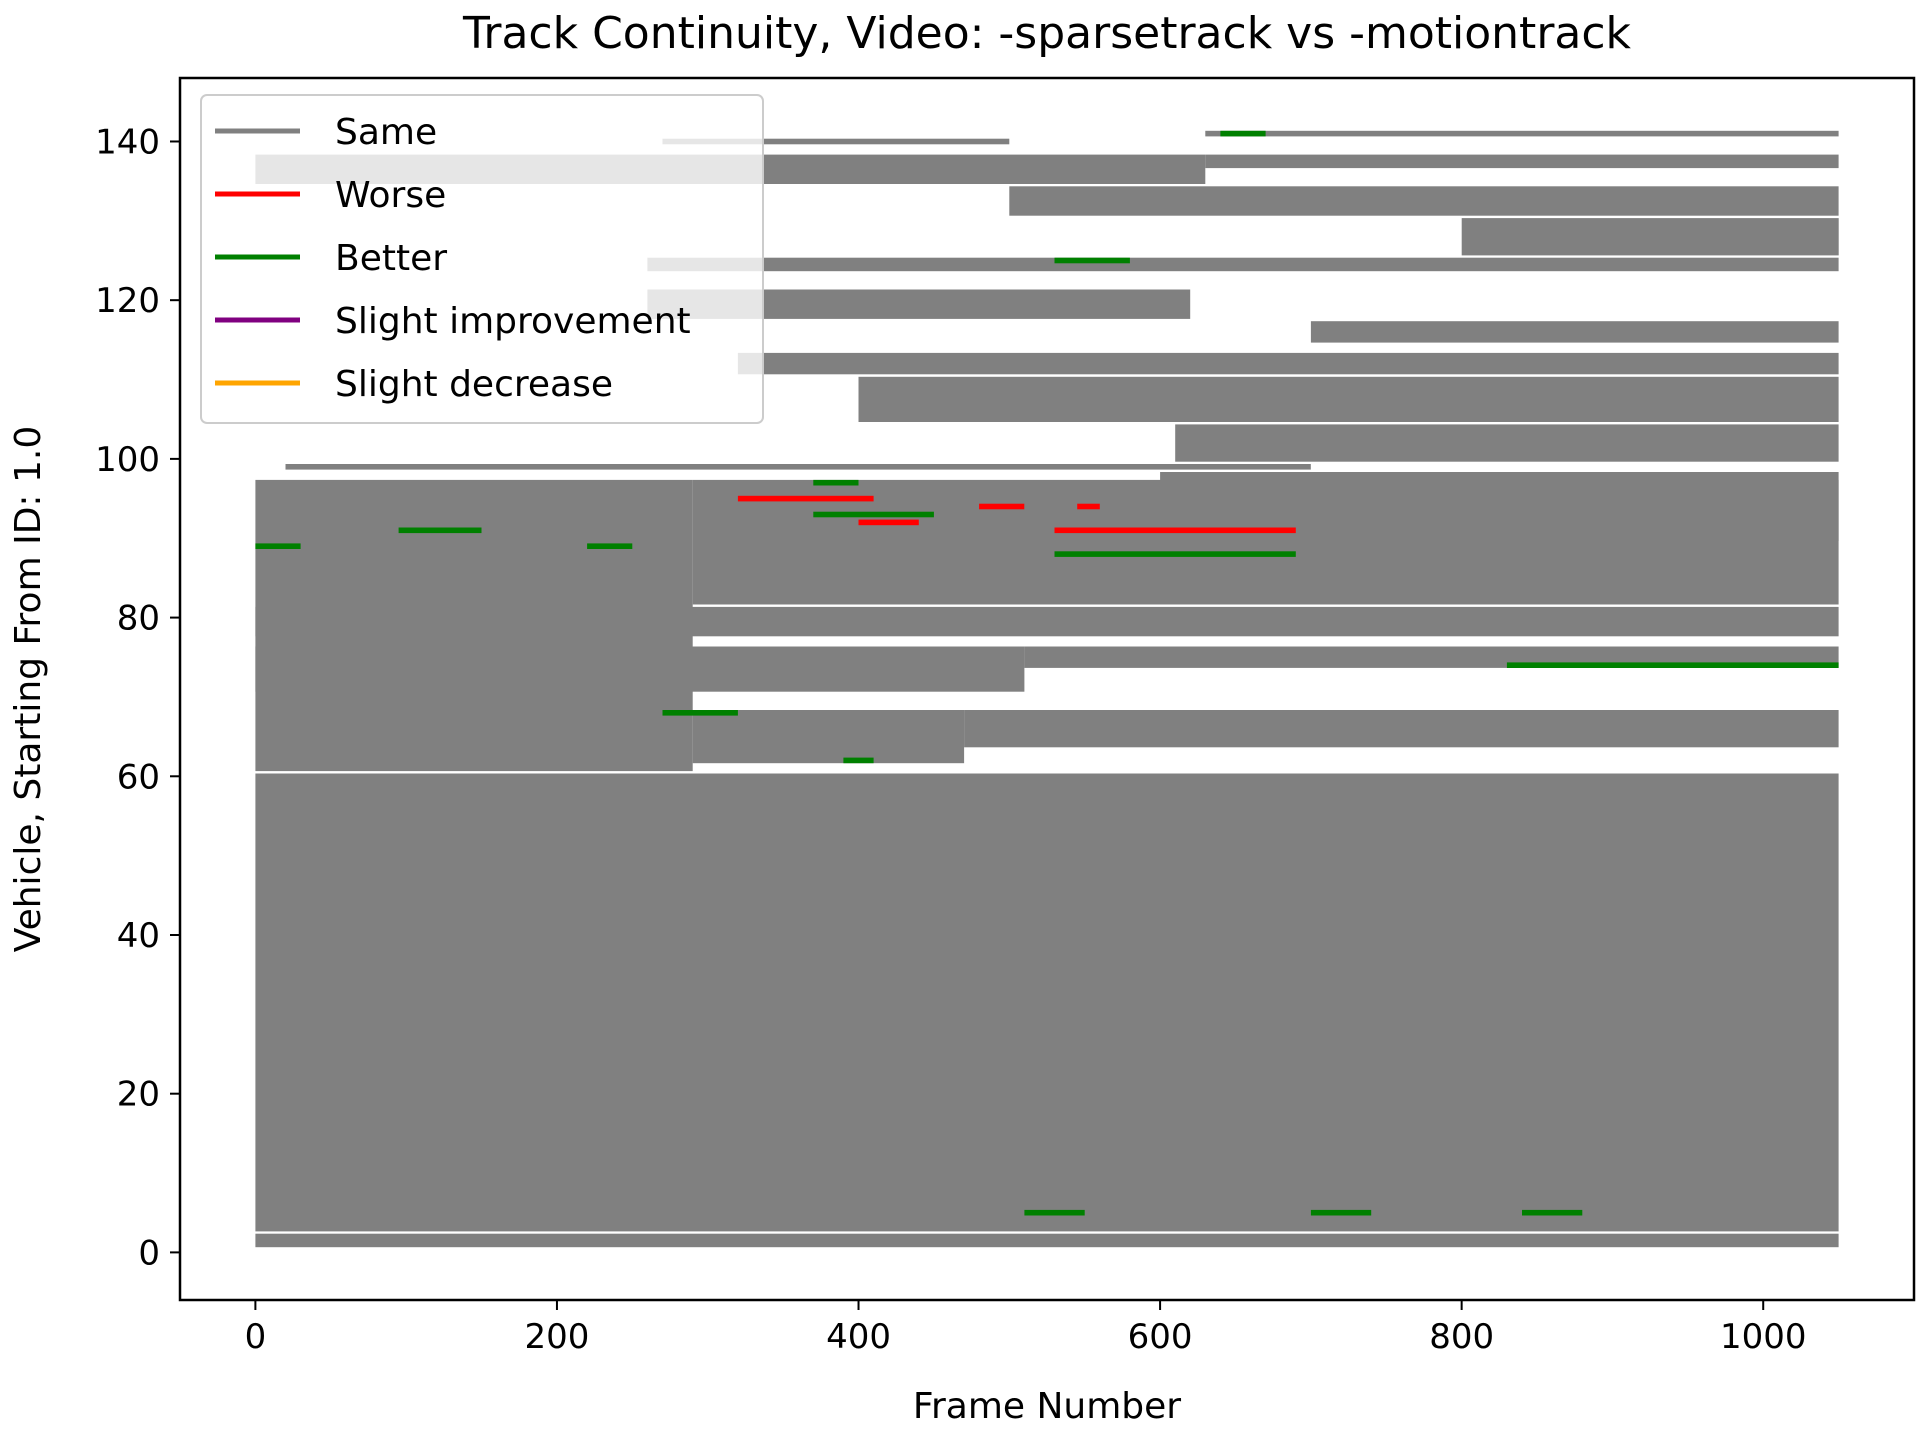 This screenshot has height=1440, width=1920. I want to click on y-tick-label: 120, so click(127, 301).